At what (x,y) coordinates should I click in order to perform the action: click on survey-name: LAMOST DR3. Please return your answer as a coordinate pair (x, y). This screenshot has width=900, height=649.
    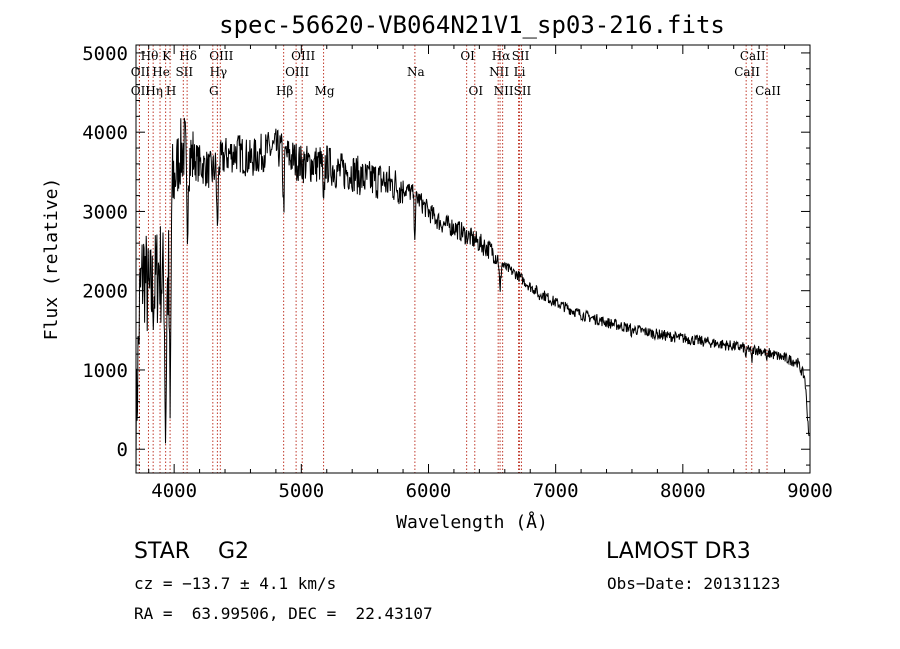
    Looking at the image, I should click on (678, 551).